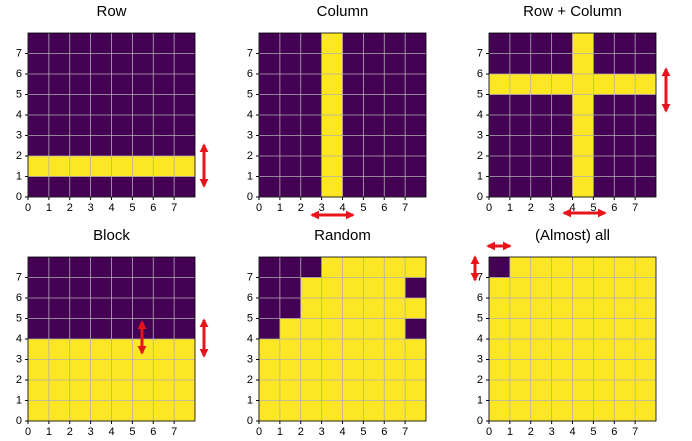 This screenshot has width=692, height=441. What do you see at coordinates (111, 11) in the screenshot?
I see `chart-title: Row` at bounding box center [111, 11].